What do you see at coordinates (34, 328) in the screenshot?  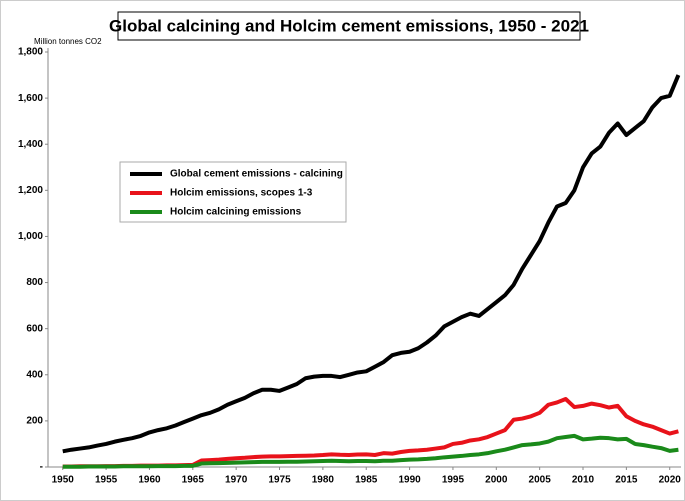 I see `y-tick-label: 600` at bounding box center [34, 328].